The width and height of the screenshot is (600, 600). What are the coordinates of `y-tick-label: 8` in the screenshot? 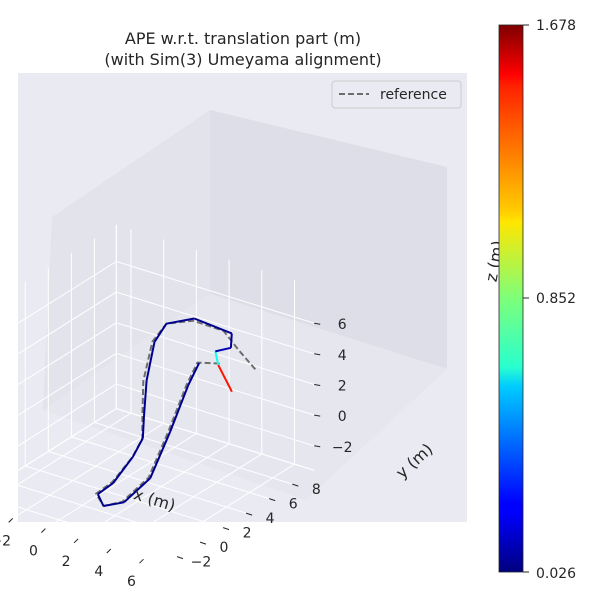 It's located at (316, 490).